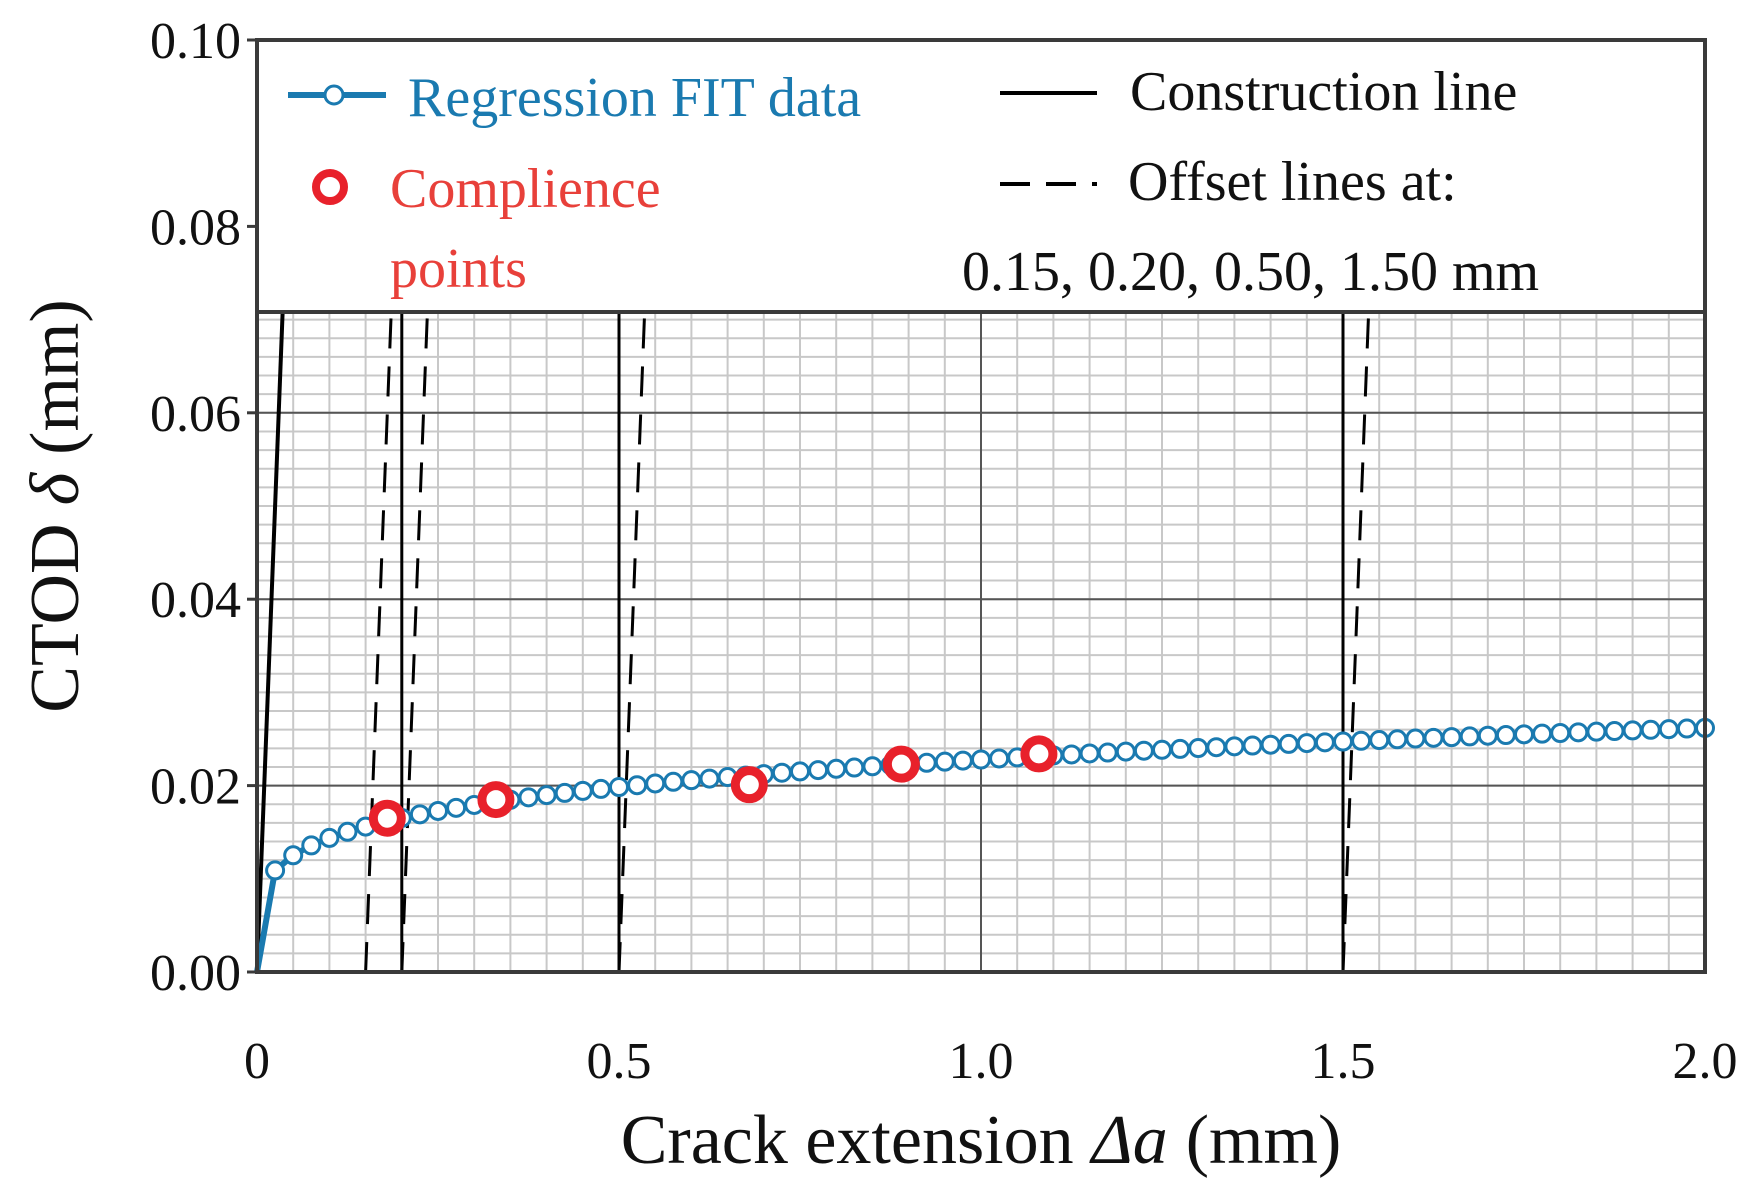 The width and height of the screenshot is (1756, 1202). Describe the element at coordinates (195, 414) in the screenshot. I see `y-tick-label: 0.06` at that location.